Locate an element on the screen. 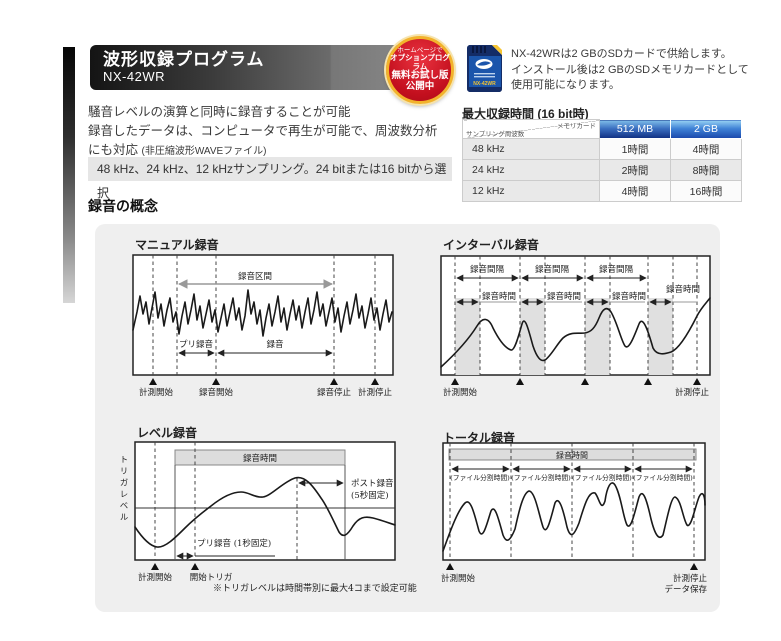 This screenshot has width=781, height=641. trigger-level-axis-label: トリガレベル is located at coordinates (123, 489).